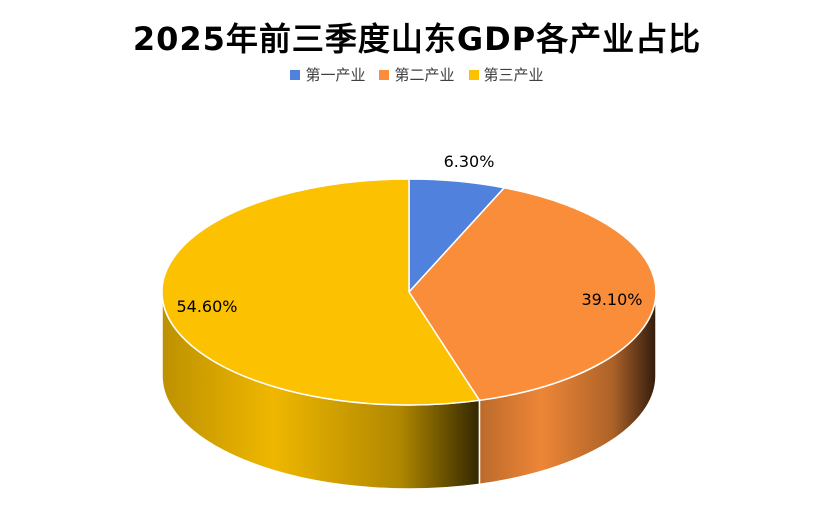  I want to click on legend-item-tertiary: 第三产业, so click(506, 74).